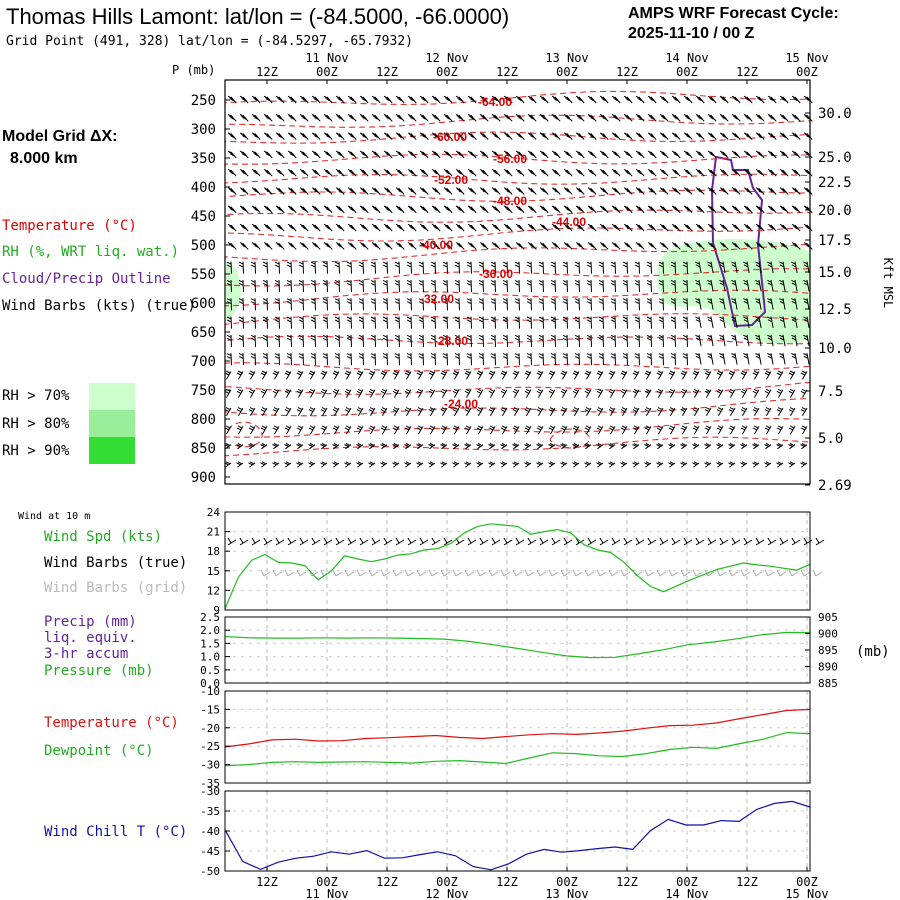  I want to click on pressure-tick: 900, so click(203, 478).